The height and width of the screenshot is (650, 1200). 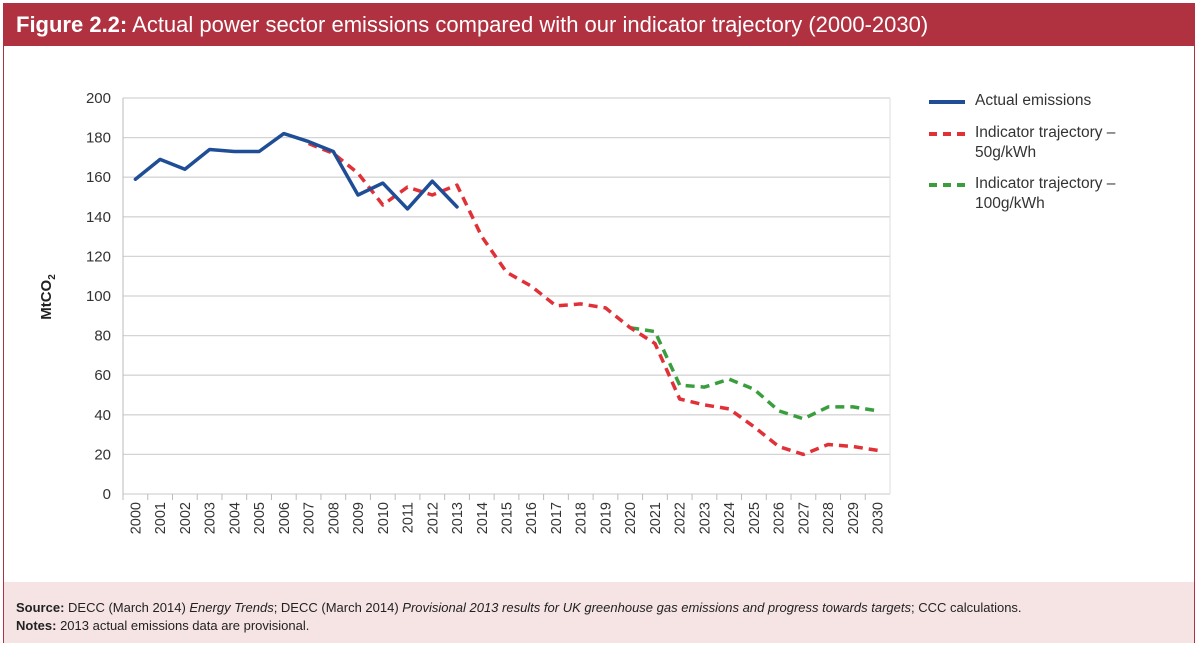 I want to click on legend-label: Actual emissions, so click(x=1033, y=100).